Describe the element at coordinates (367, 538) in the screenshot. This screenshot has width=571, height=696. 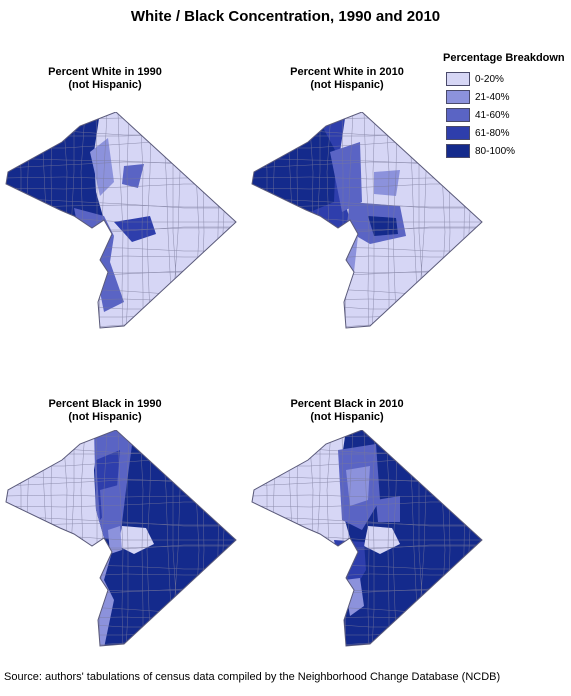
I see `map-black-2010` at that location.